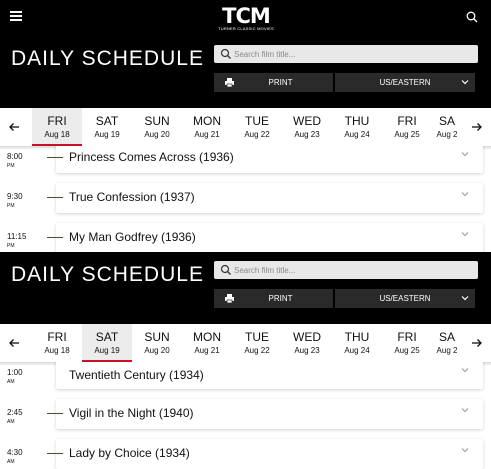 Image resolution: width=491 pixels, height=469 pixels. I want to click on time-value: 11:15, so click(17, 236).